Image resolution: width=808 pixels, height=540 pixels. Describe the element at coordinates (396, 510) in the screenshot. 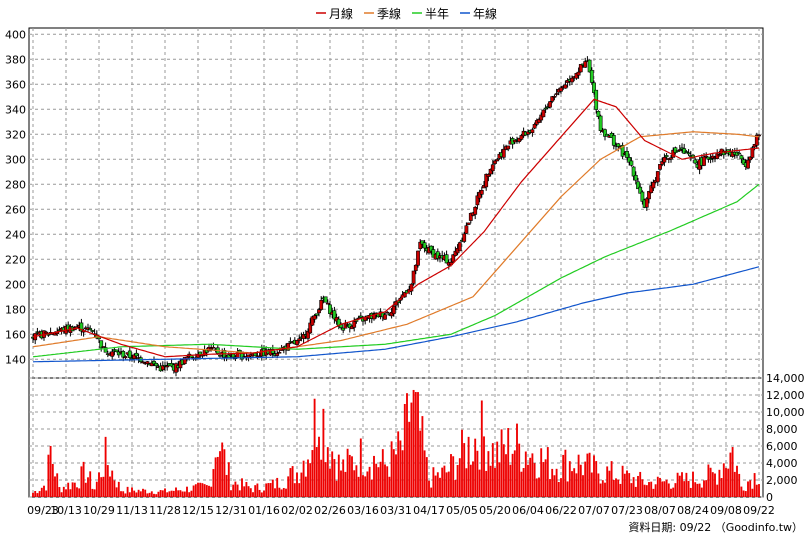

I see `x-tick-label: 03/31` at that location.